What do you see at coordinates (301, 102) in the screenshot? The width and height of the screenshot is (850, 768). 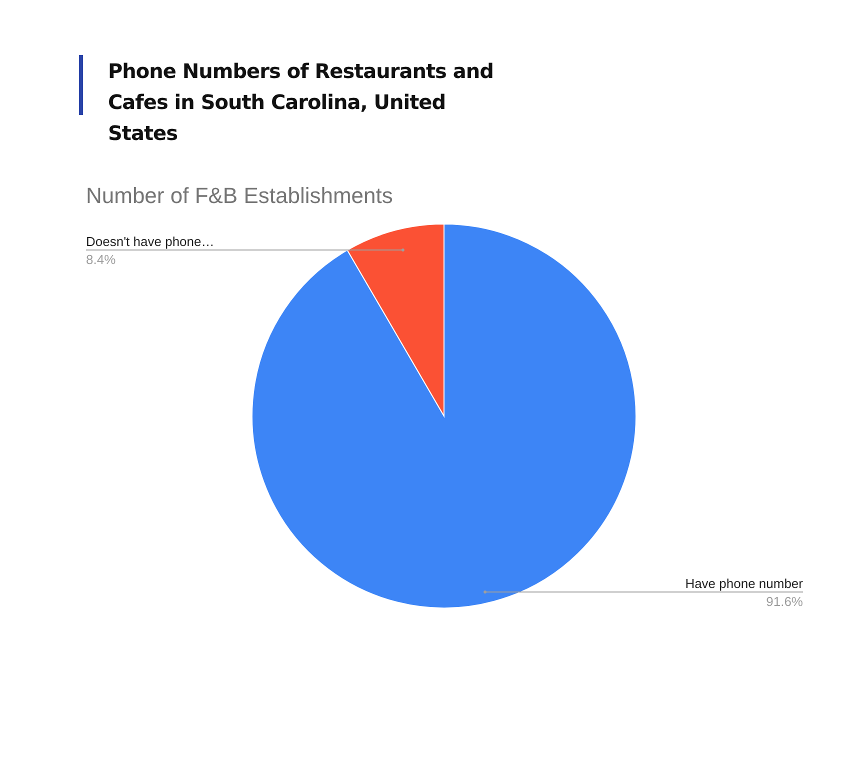 I see `chart-title: Phone Numbers of Restaurants and Cafes in South Carolina, United States` at bounding box center [301, 102].